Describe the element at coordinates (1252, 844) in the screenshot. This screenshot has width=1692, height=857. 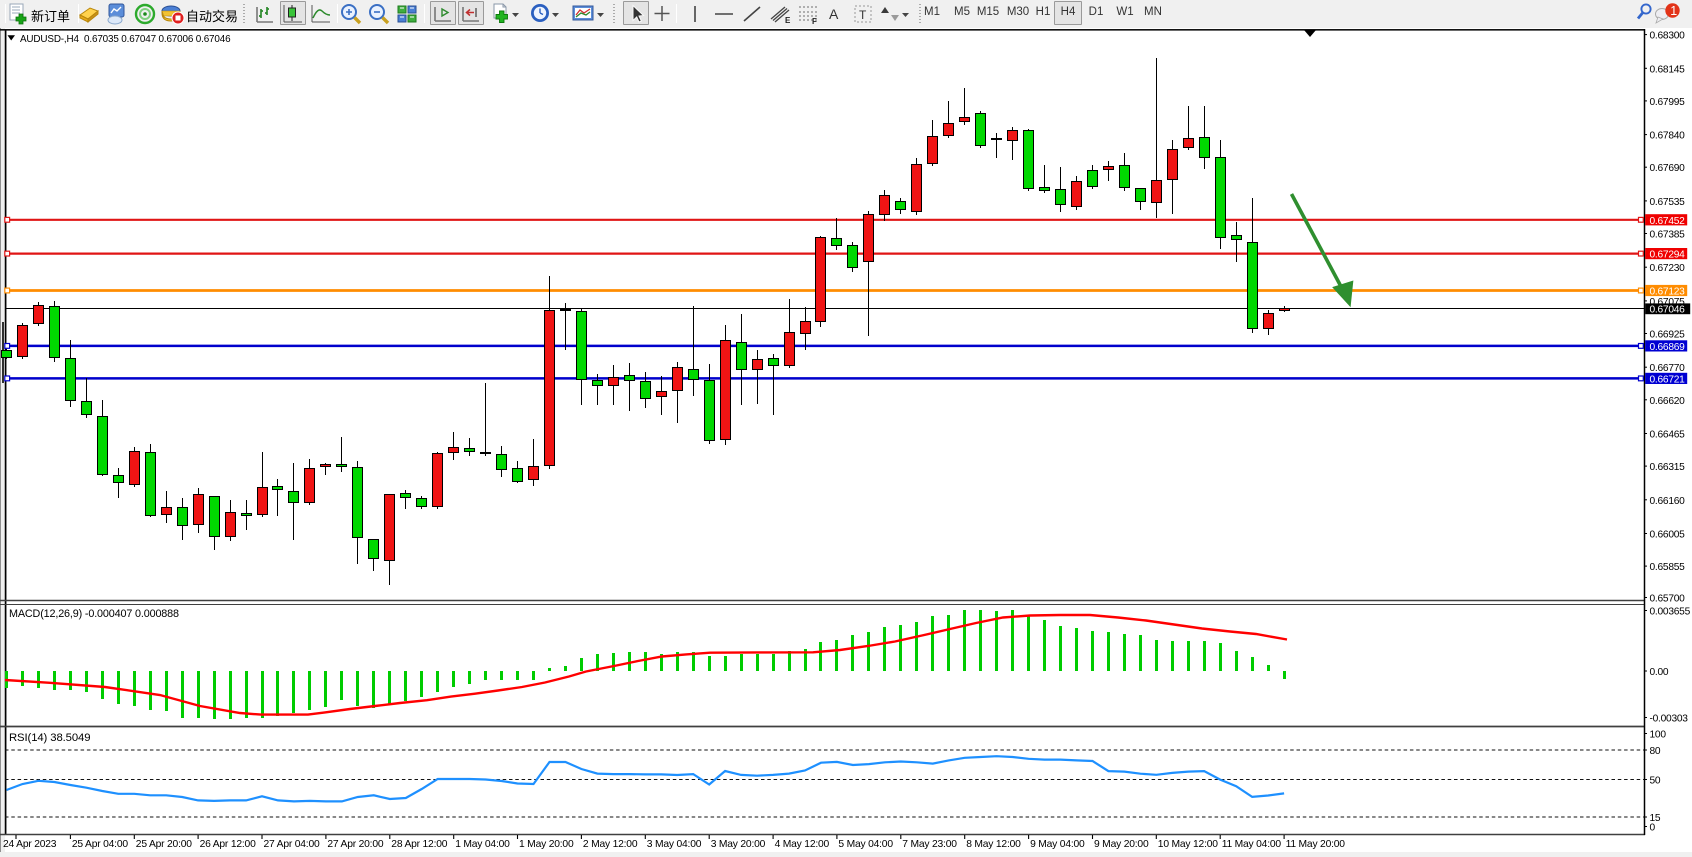
I see `svg-text: 11 May 04:00` at that location.